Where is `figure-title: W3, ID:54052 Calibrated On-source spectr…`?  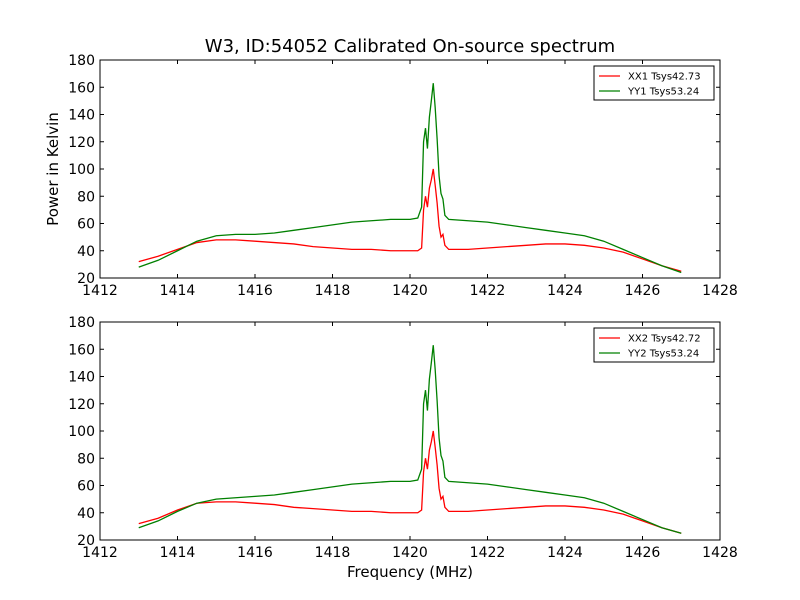 figure-title: W3, ID:54052 Calibrated On-source spectr… is located at coordinates (410, 46).